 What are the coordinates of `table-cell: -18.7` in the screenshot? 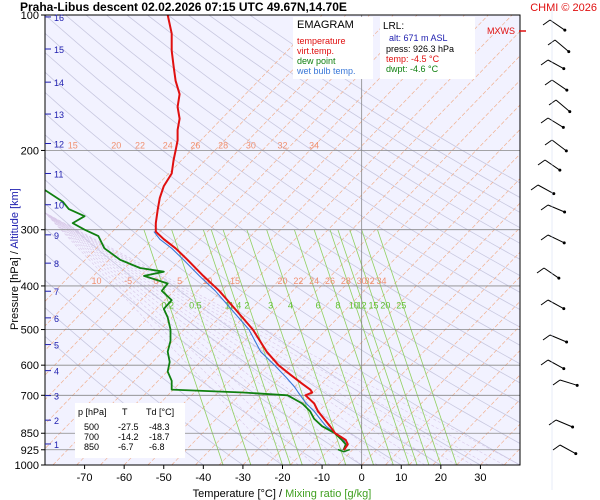 It's located at (159, 437).